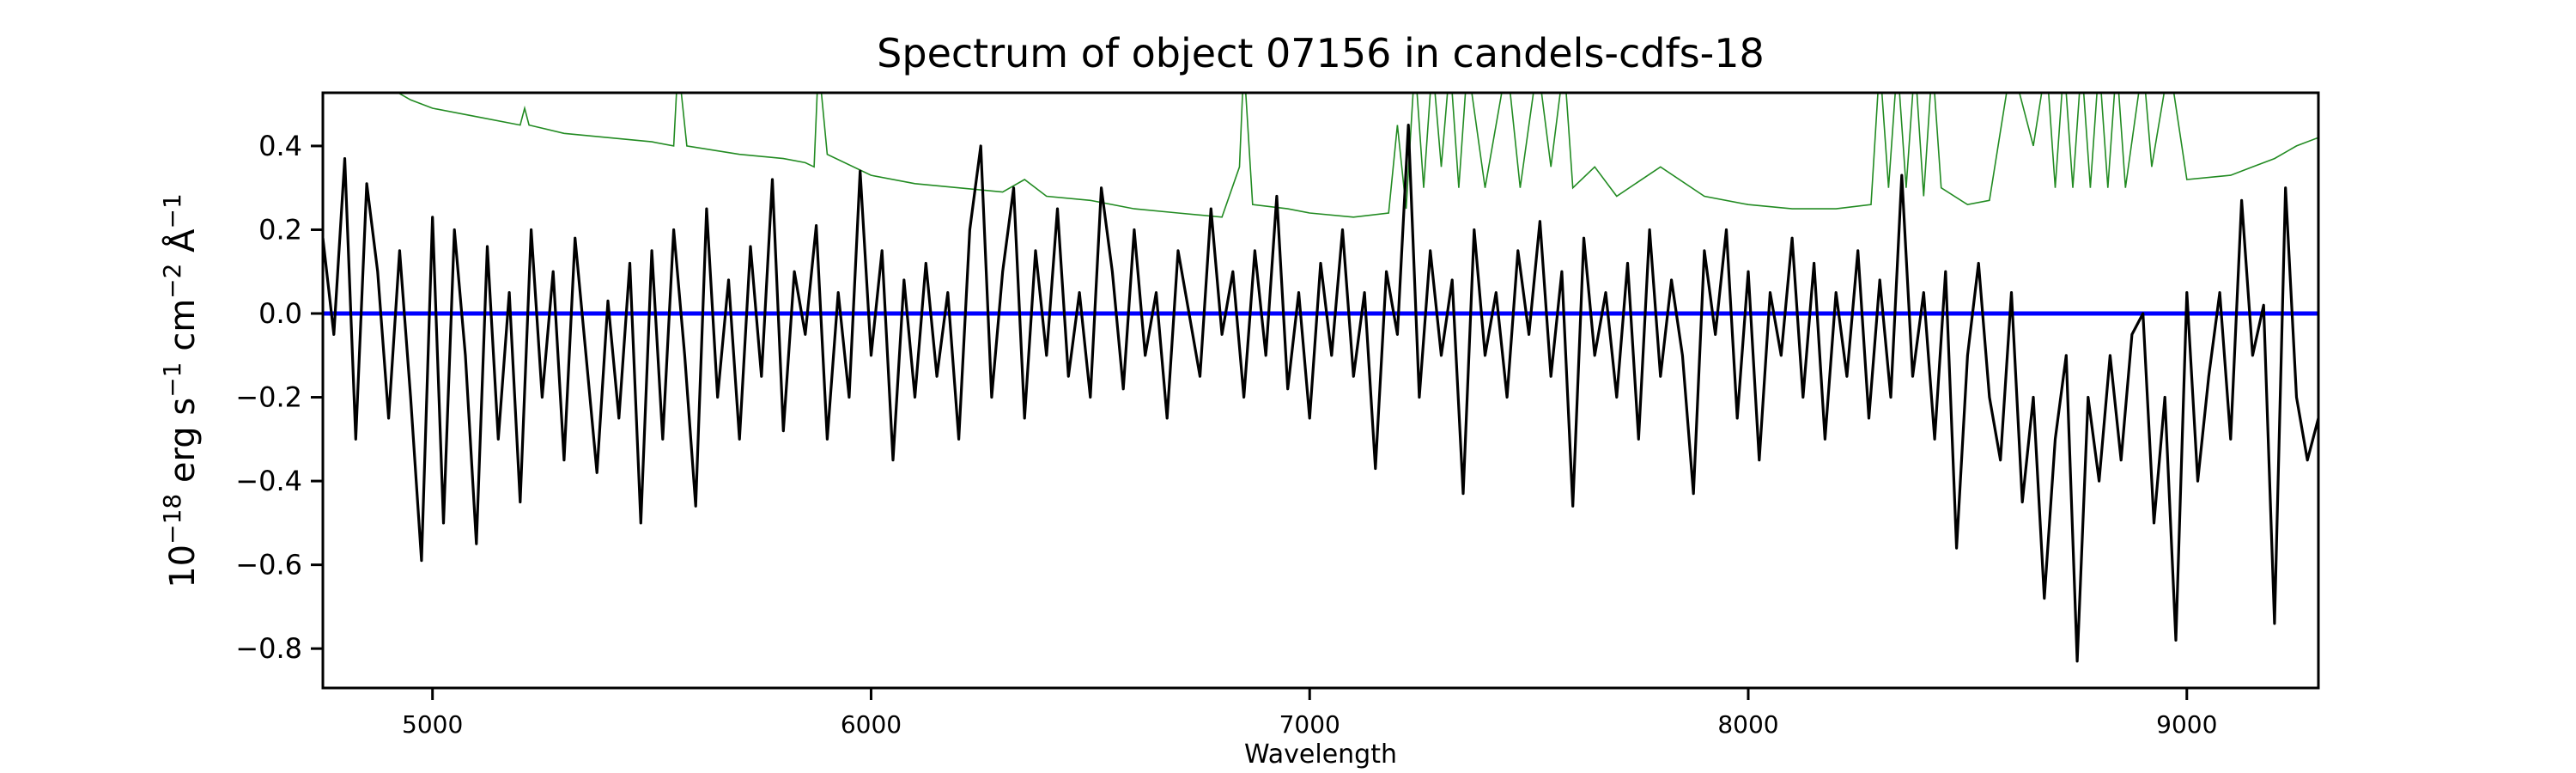 The width and height of the screenshot is (2576, 773). I want to click on y-tick-label: −0.2, so click(269, 397).